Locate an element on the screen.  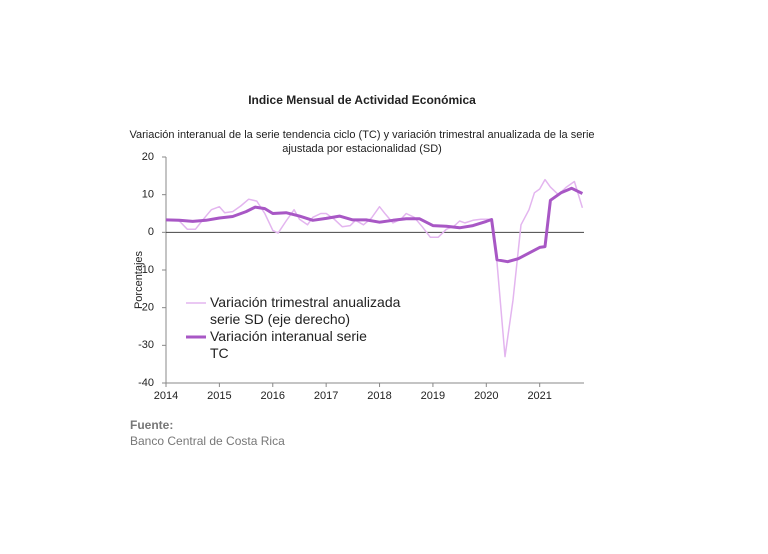
x-tick-label: 2017 is located at coordinates (326, 396).